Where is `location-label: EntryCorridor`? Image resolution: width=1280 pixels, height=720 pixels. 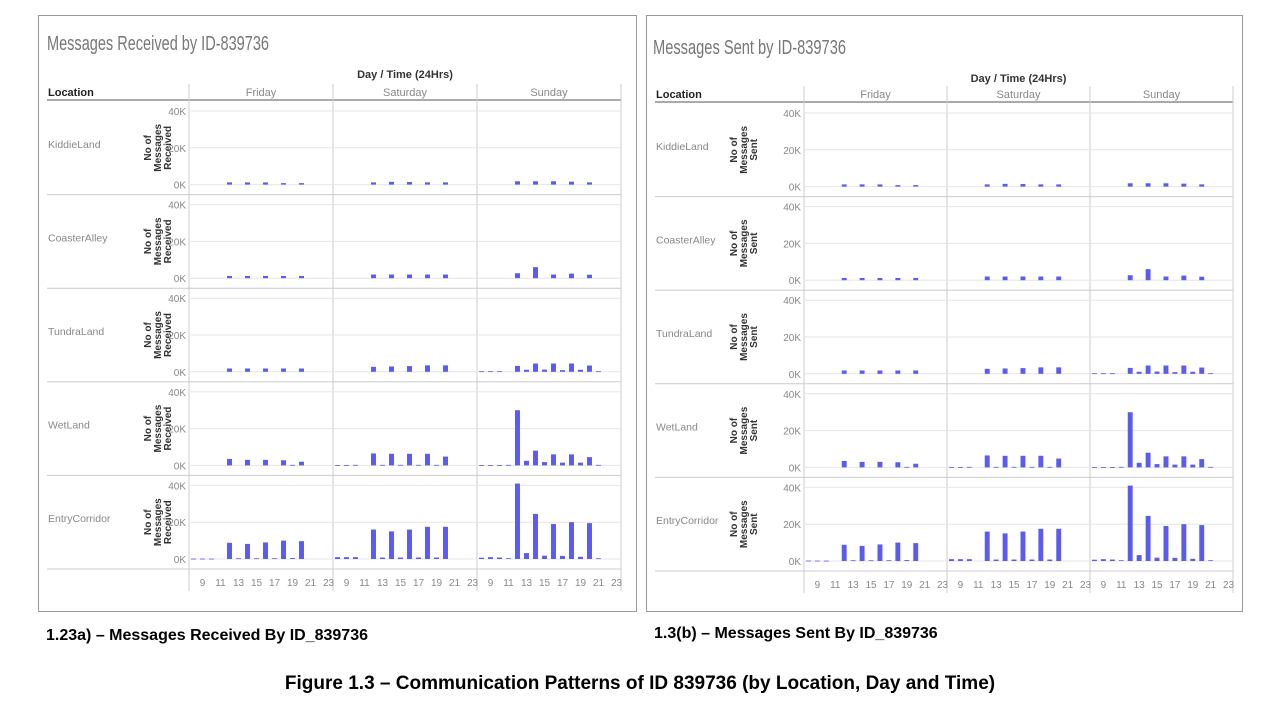 location-label: EntryCorridor is located at coordinates (687, 521).